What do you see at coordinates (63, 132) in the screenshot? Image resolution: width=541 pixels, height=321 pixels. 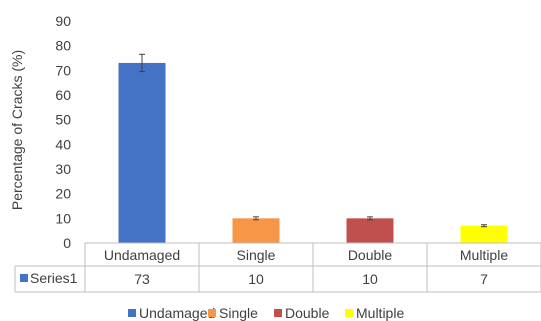 I see `y-axis: 0 10 20 30 40 50 60 70 80 90` at bounding box center [63, 132].